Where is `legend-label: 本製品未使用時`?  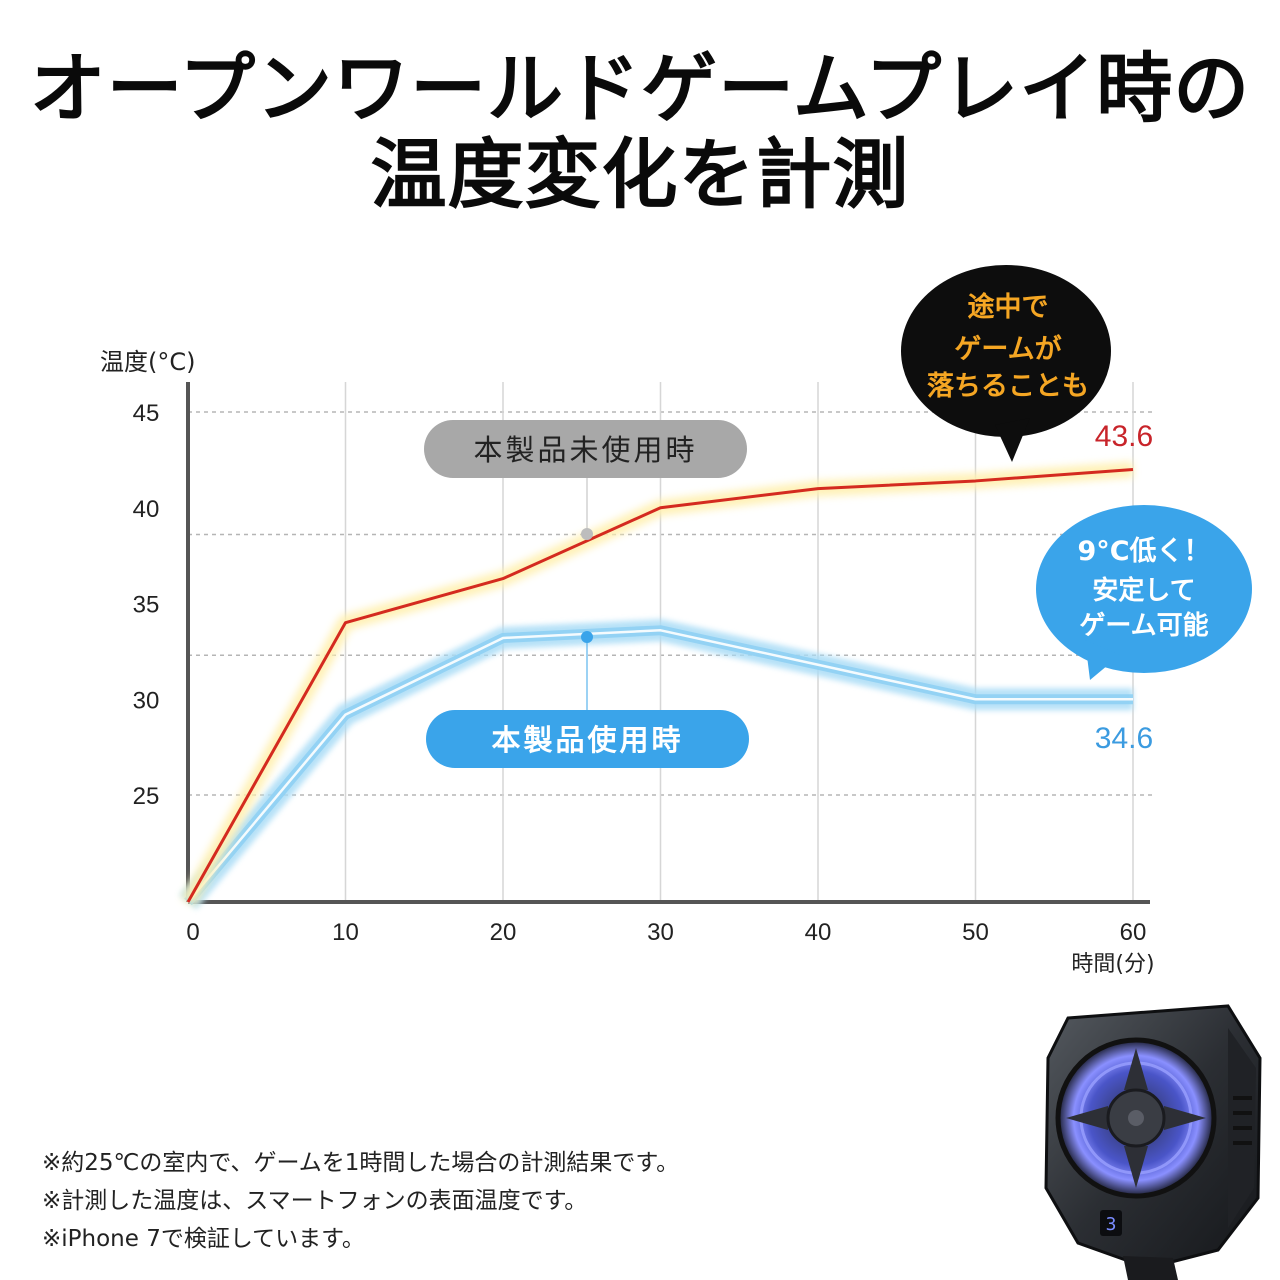 legend-label: 本製品未使用時 is located at coordinates (585, 450).